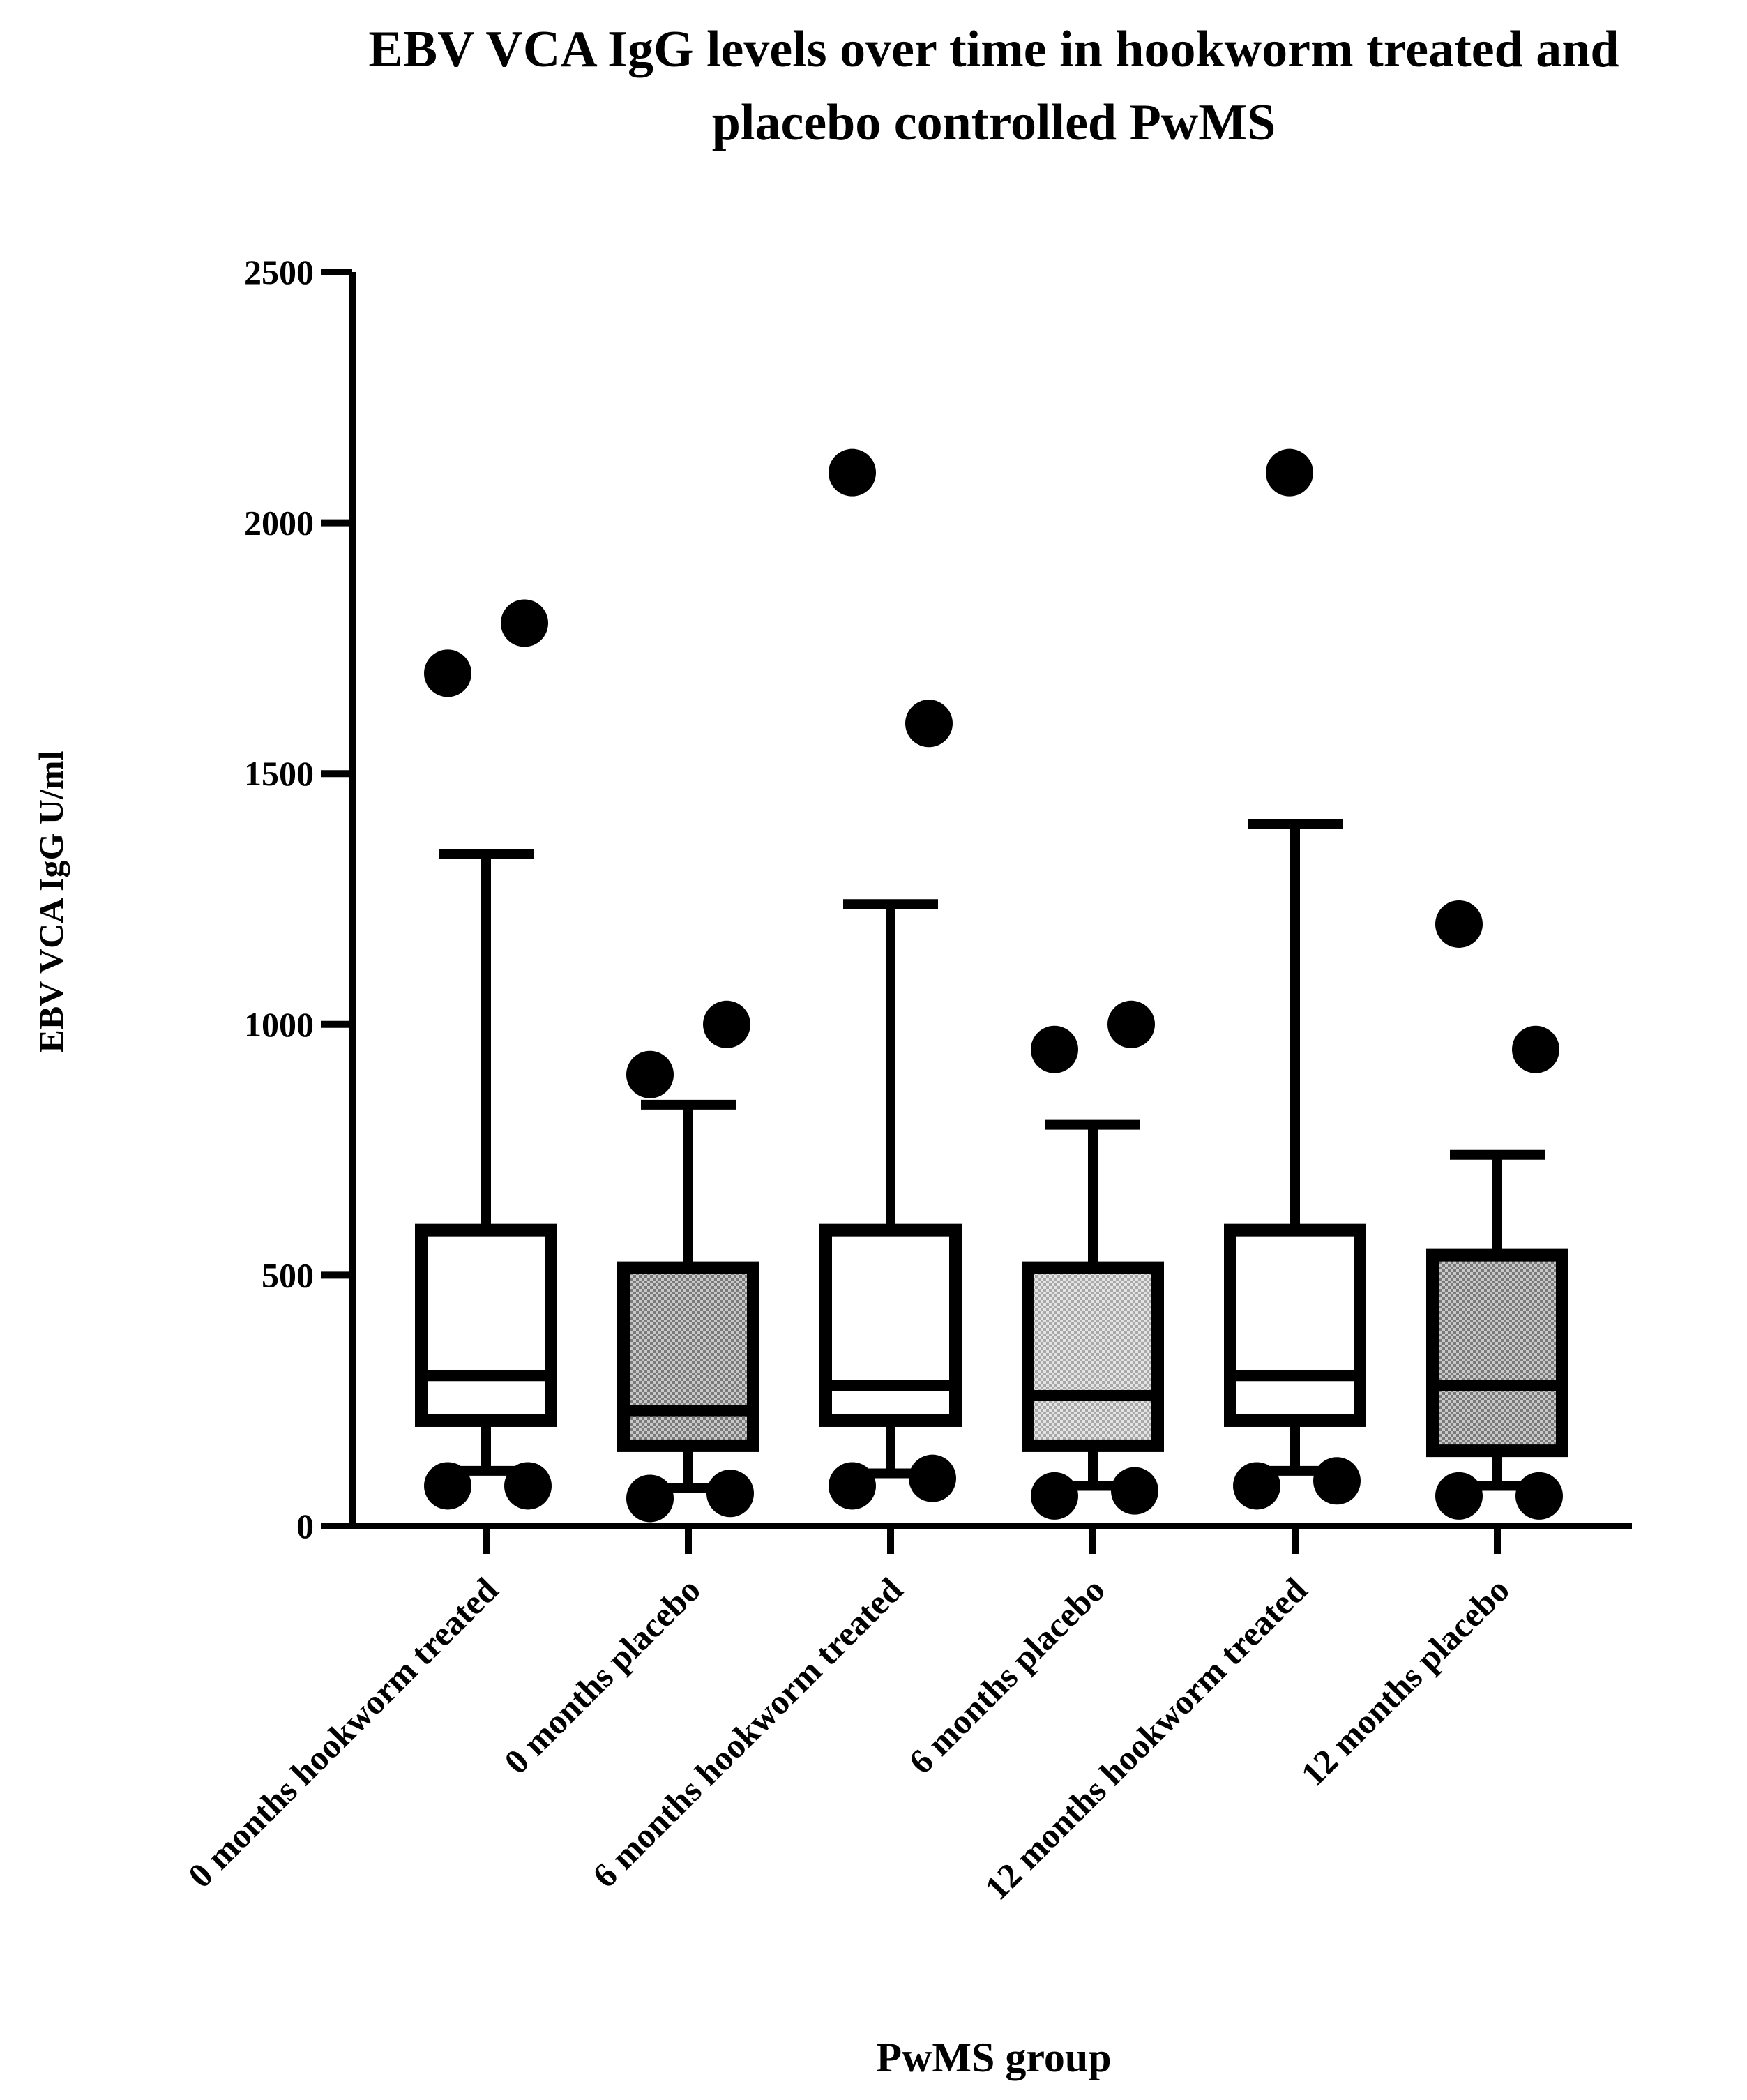 This screenshot has width=1747, height=2100. I want to click on box-6-months-hookworm-treated, so click(890, 1189).